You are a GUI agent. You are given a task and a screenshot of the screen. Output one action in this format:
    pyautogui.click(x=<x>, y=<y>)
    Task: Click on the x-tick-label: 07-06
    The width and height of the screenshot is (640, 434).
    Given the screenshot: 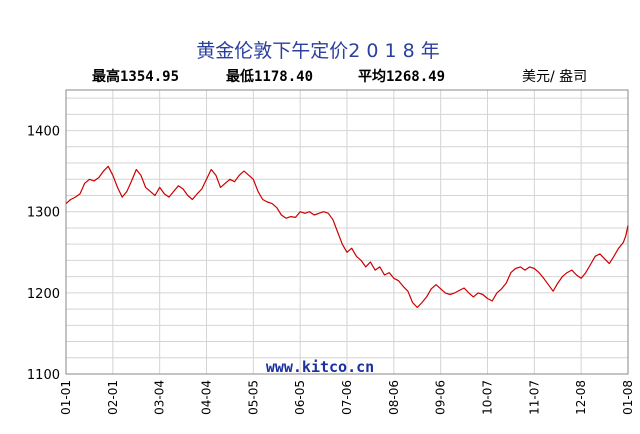 What is the action you would take?
    pyautogui.click(x=347, y=397)
    